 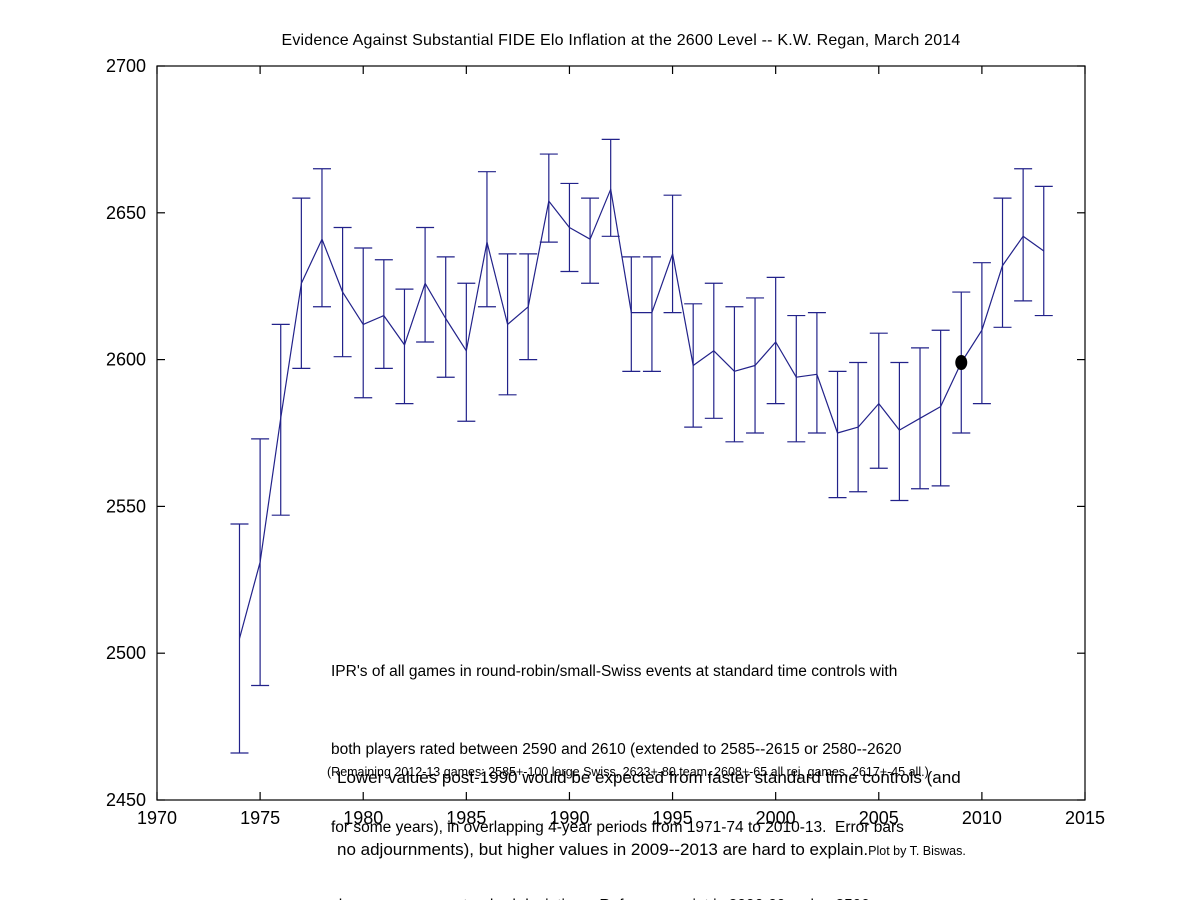 What do you see at coordinates (126, 653) in the screenshot?
I see `y-tick-label: 2500` at bounding box center [126, 653].